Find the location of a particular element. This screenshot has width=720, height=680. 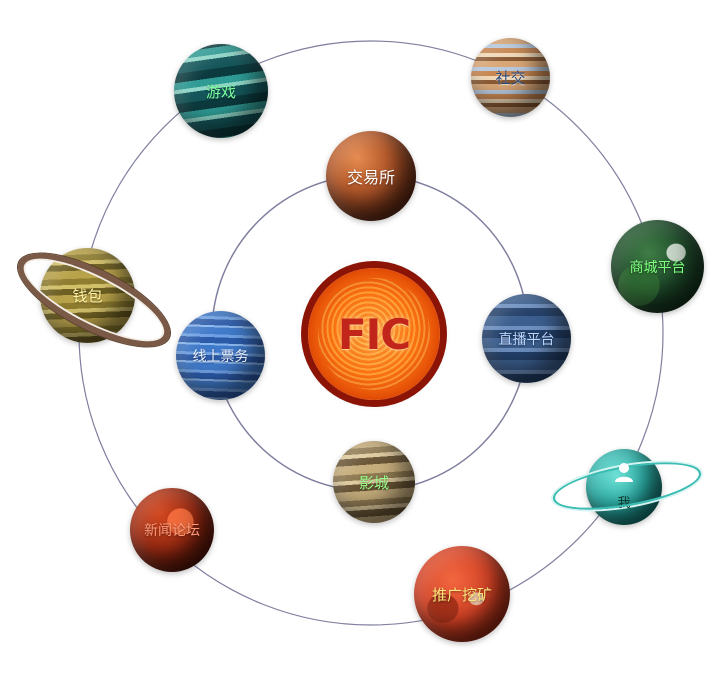

planet-live-streaming-label: 直播平台 is located at coordinates (526, 339).